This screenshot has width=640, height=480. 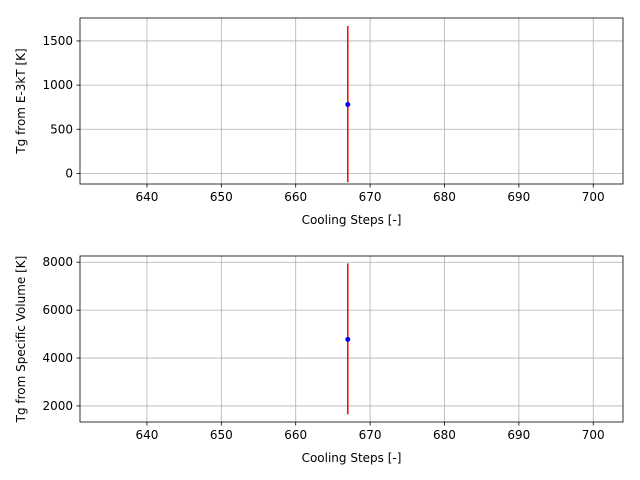 I want to click on y-tick-label: 1000, so click(x=57, y=85).